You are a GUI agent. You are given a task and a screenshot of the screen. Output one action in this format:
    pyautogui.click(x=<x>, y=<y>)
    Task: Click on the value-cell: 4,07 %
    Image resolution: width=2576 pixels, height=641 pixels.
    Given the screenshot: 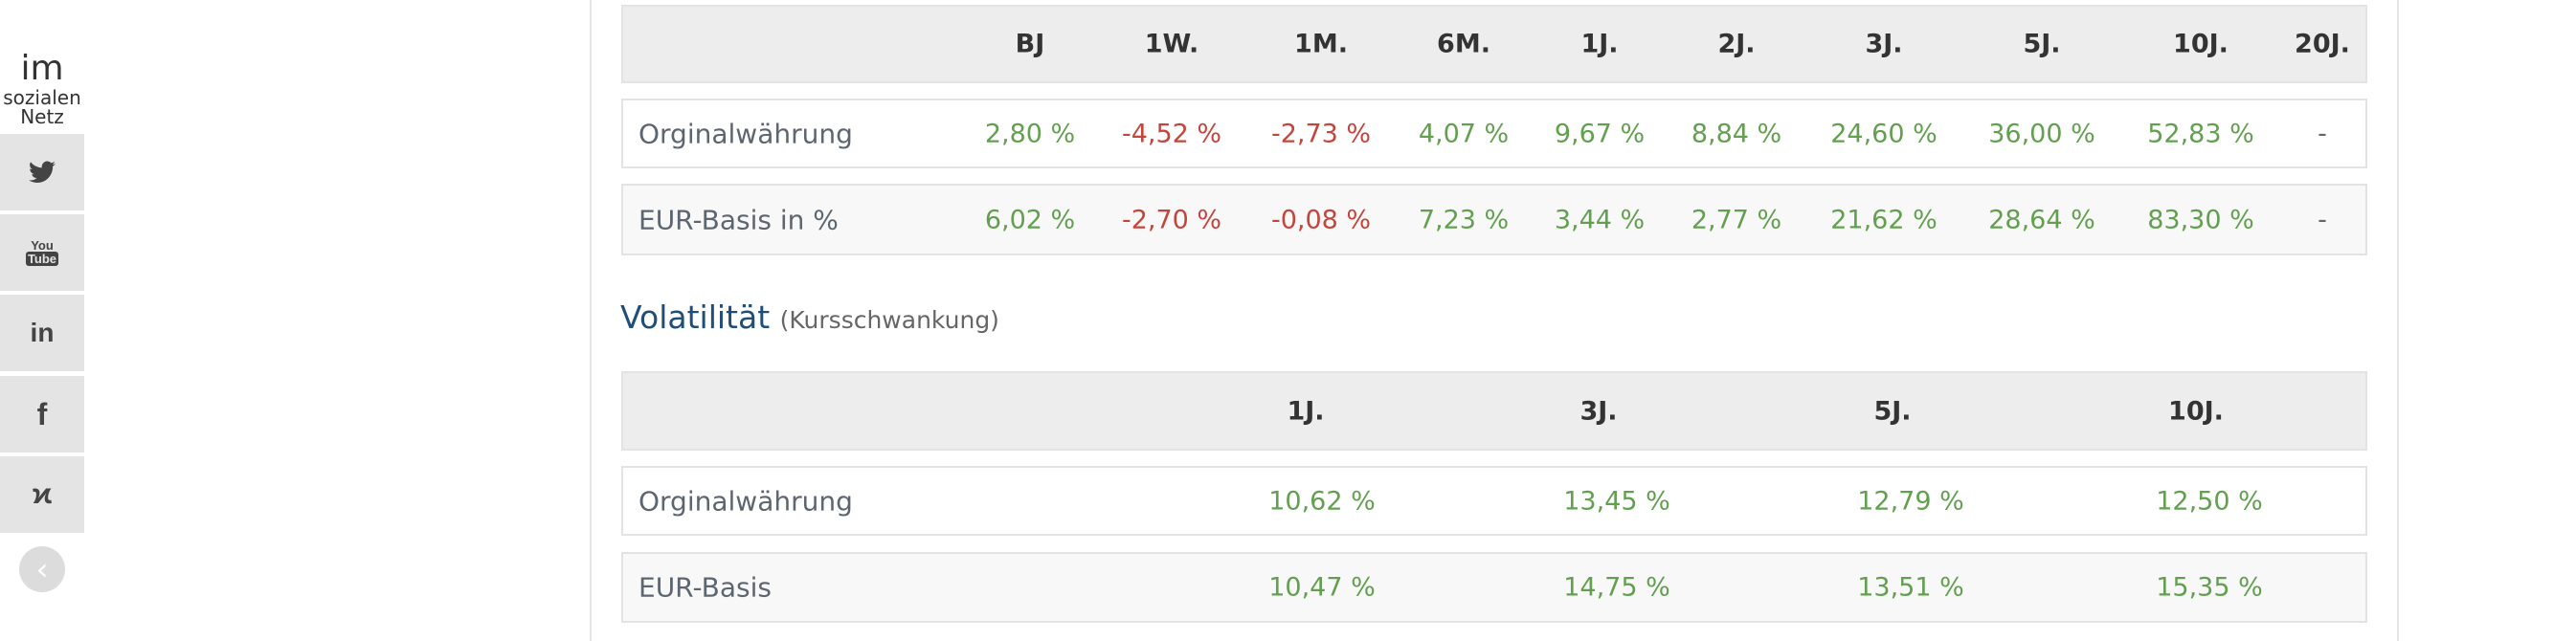 What is the action you would take?
    pyautogui.click(x=1464, y=134)
    